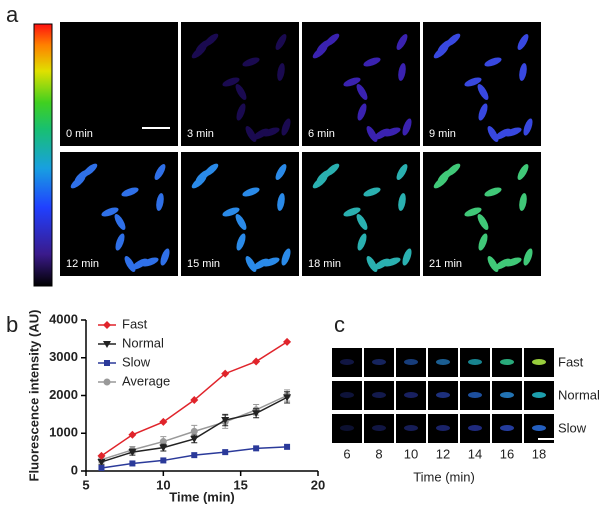 Image resolution: width=601 pixels, height=508 pixels. What do you see at coordinates (321, 134) in the screenshot?
I see `time-label: 6 min` at bounding box center [321, 134].